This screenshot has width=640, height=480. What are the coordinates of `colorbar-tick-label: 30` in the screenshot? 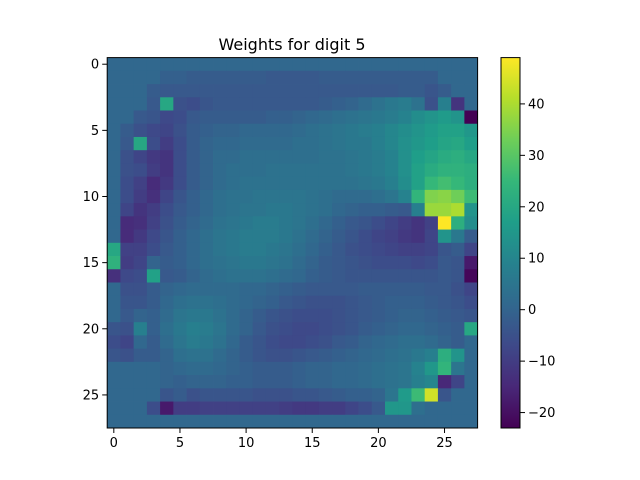 It's located at (536, 156).